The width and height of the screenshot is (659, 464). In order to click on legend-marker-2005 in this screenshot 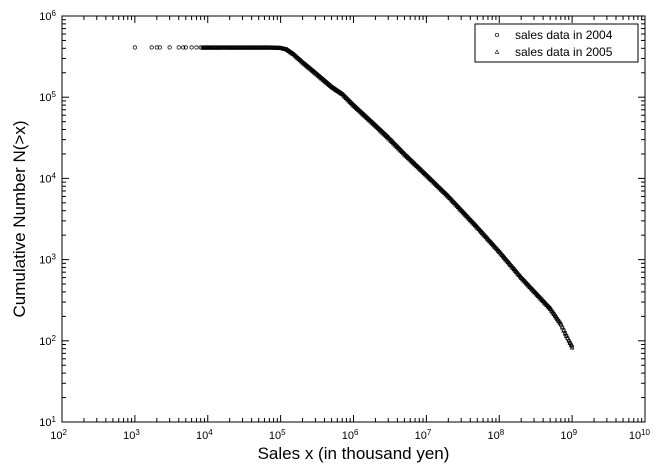, I will do `click(497, 51)`.